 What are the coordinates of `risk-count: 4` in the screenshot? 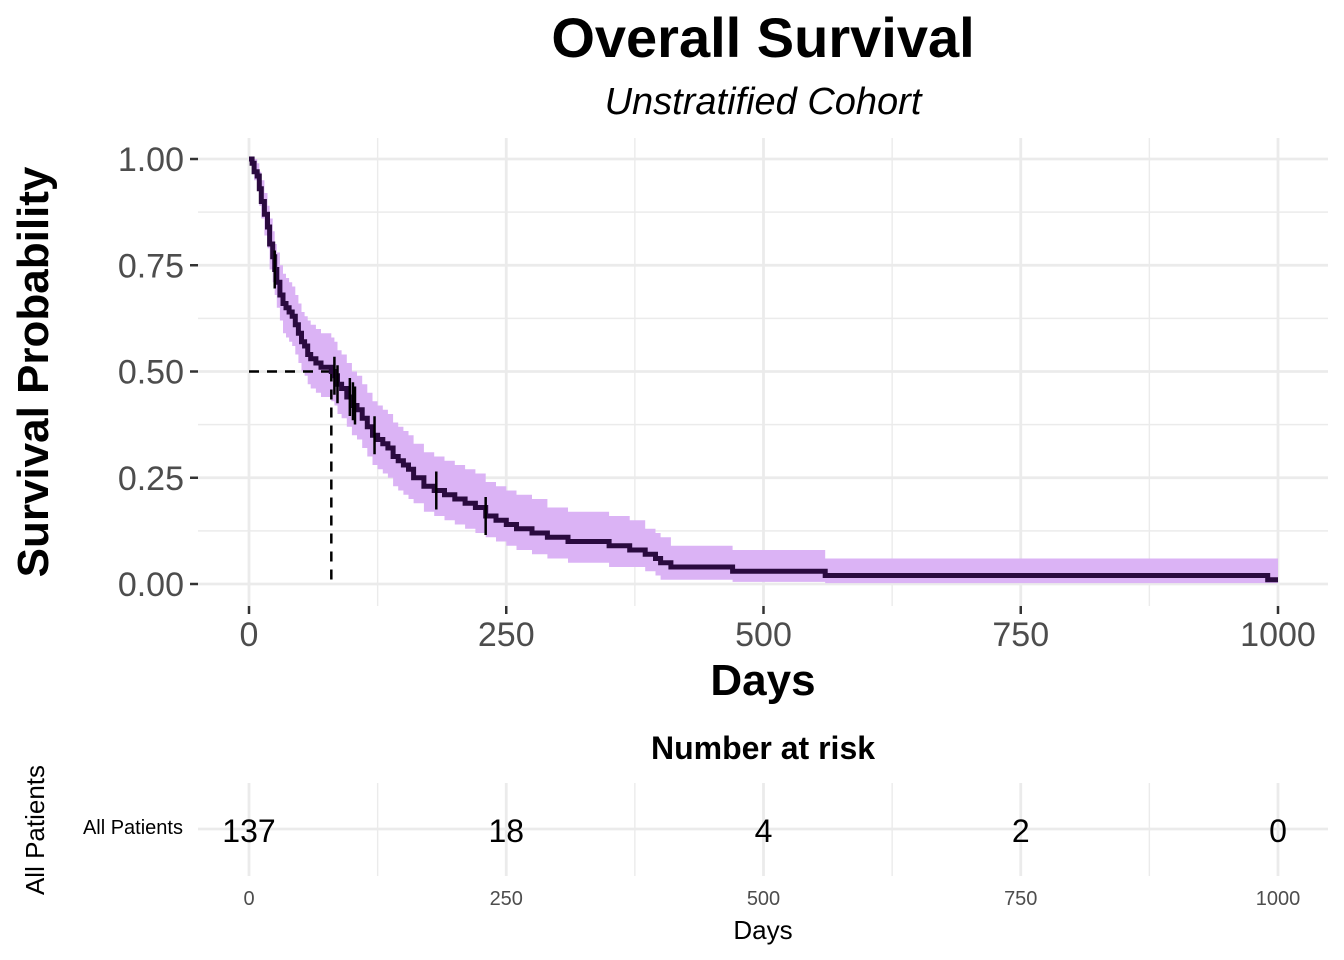 It's located at (764, 831).